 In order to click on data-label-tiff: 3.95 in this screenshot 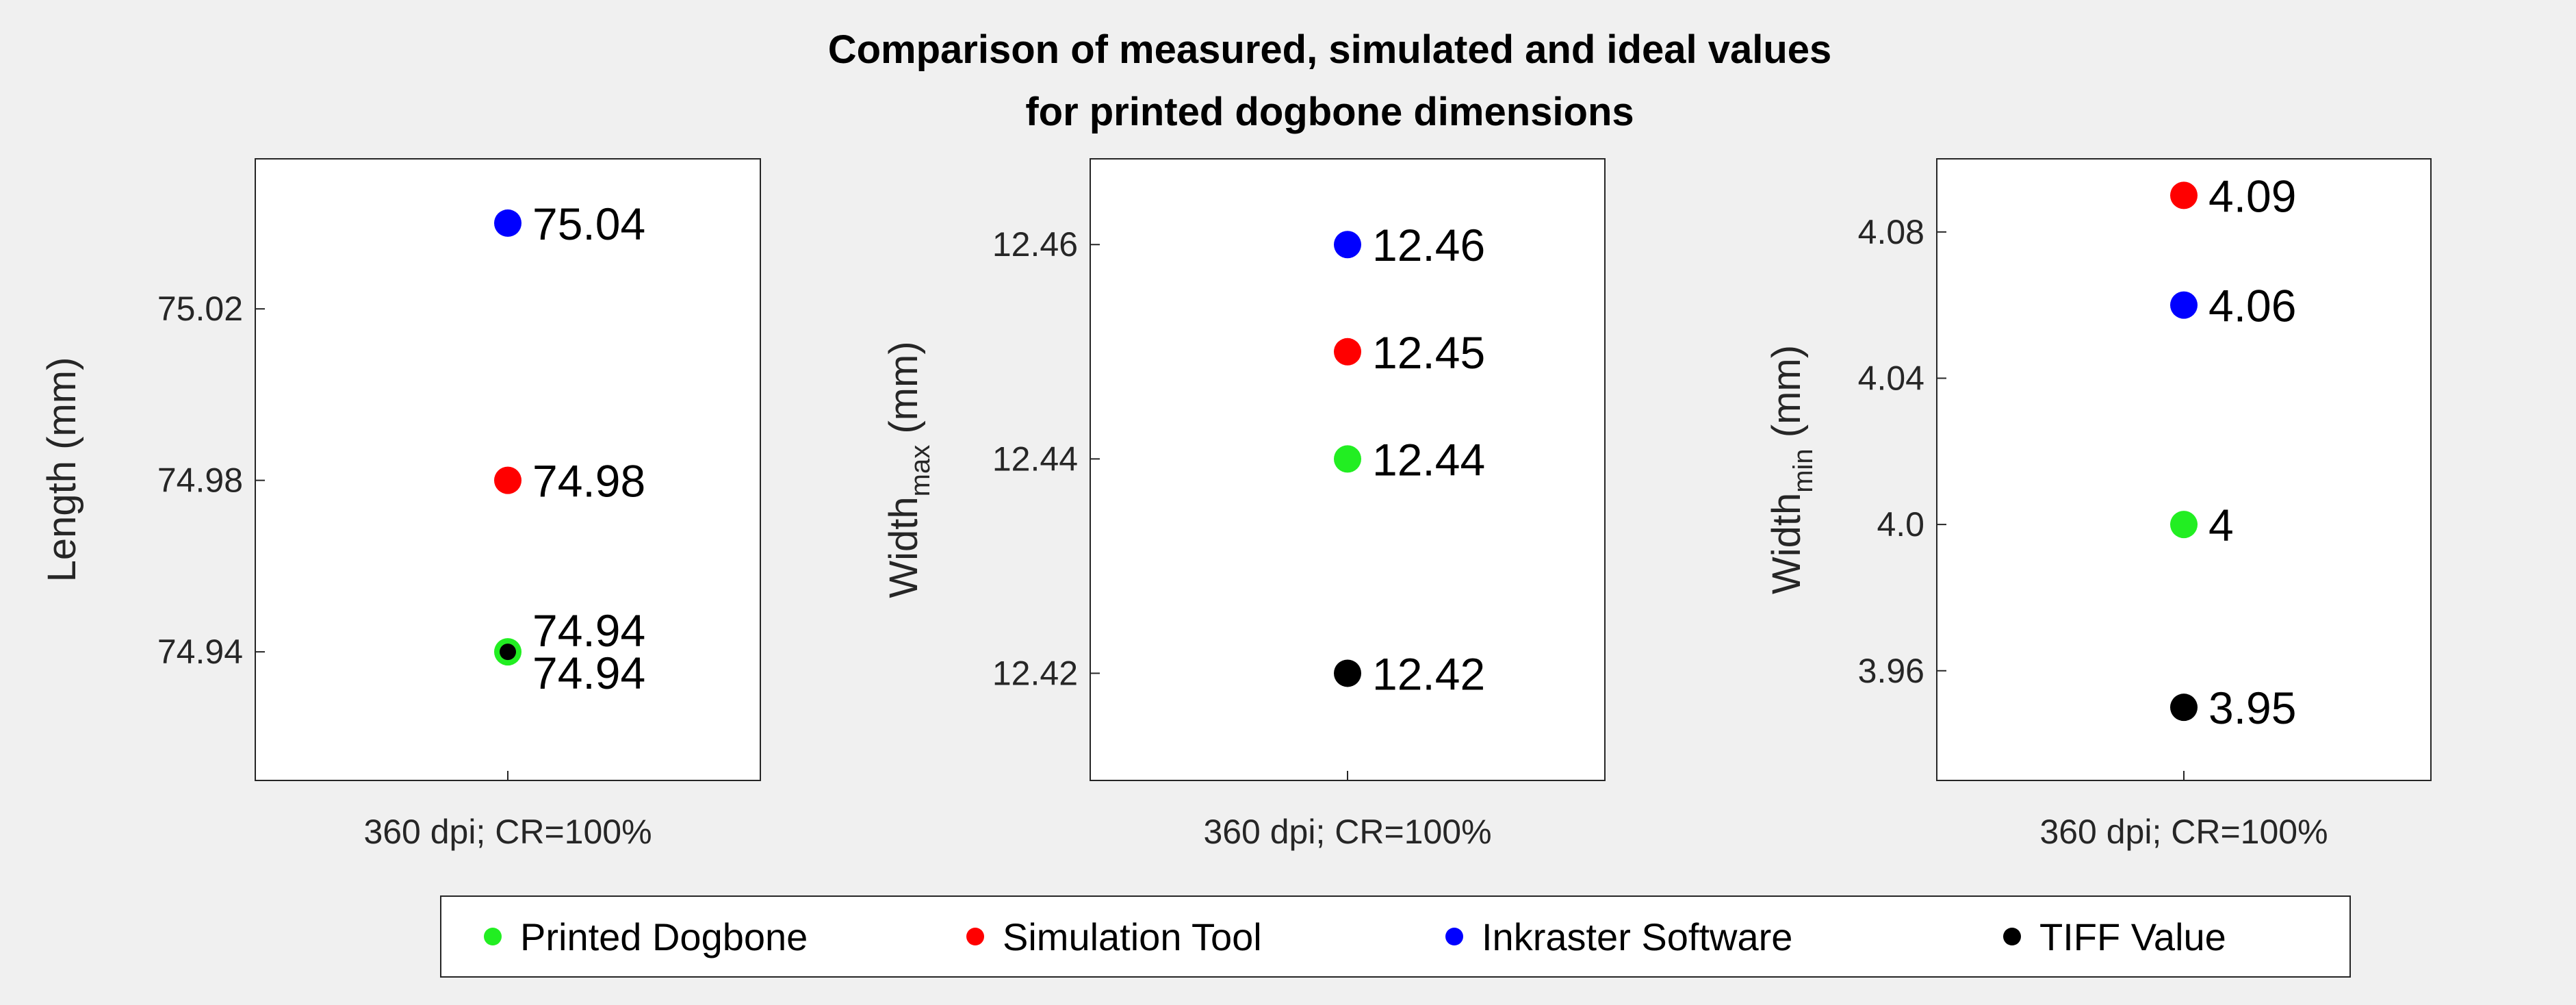, I will do `click(2252, 708)`.